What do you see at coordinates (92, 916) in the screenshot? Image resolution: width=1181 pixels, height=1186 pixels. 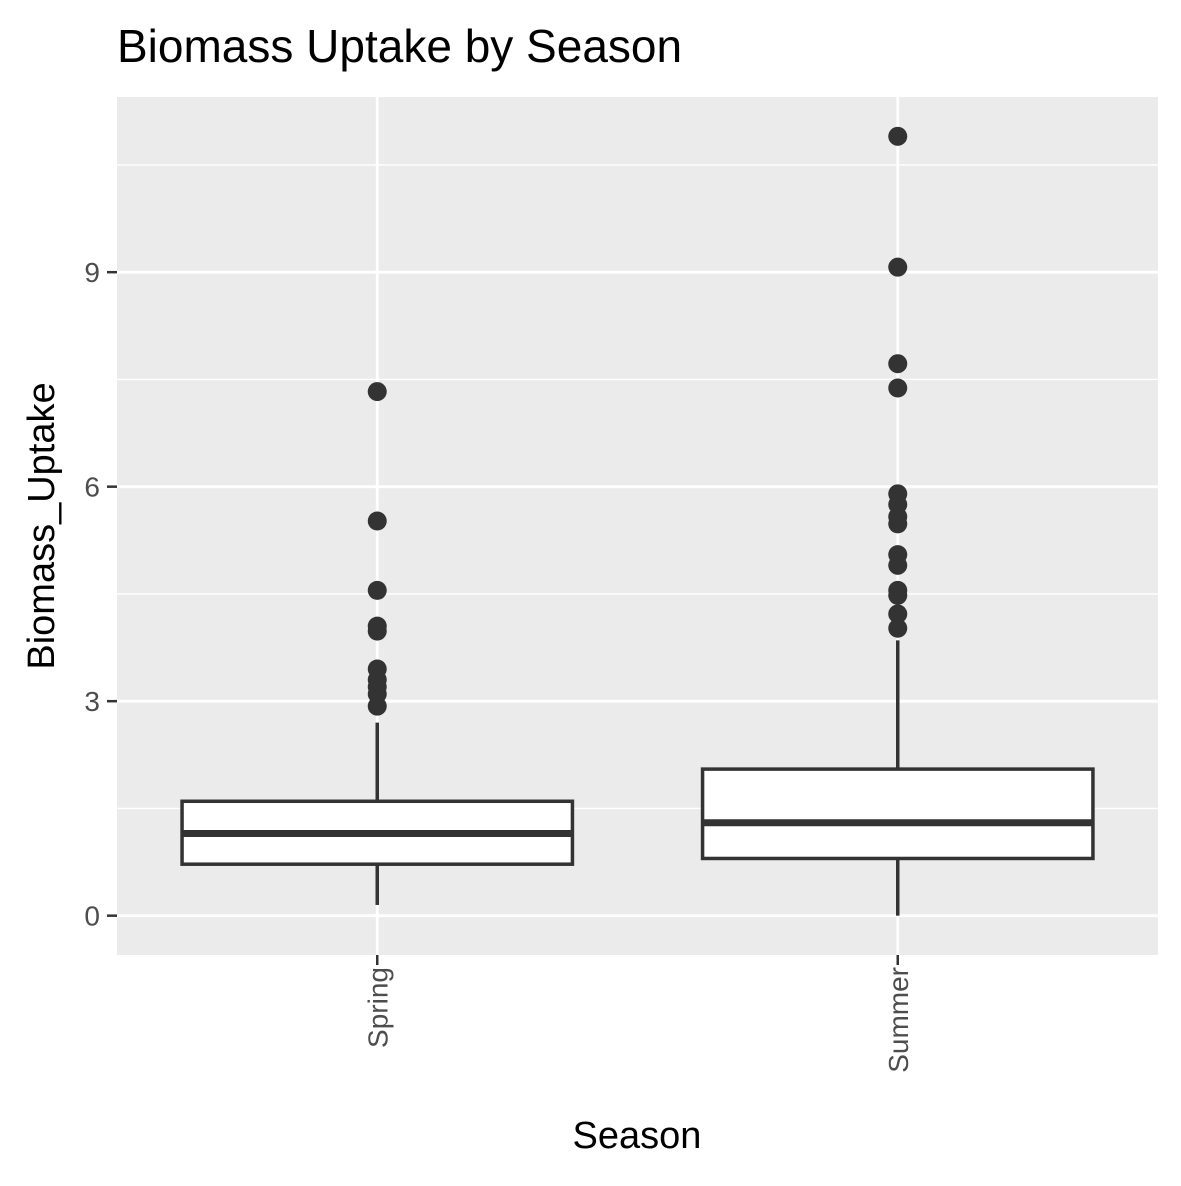 I see `y-tick-label: 0` at bounding box center [92, 916].